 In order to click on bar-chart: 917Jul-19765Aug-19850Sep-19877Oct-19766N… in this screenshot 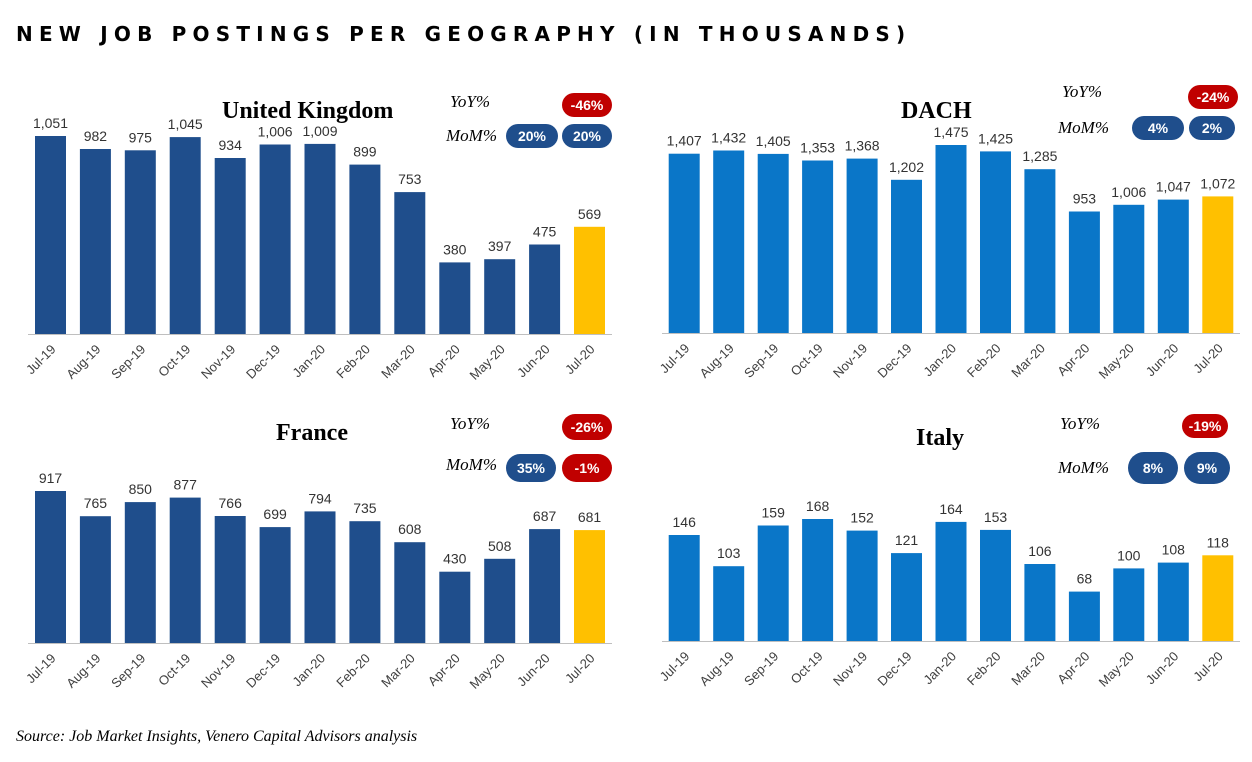, I will do `click(317, 581)`.